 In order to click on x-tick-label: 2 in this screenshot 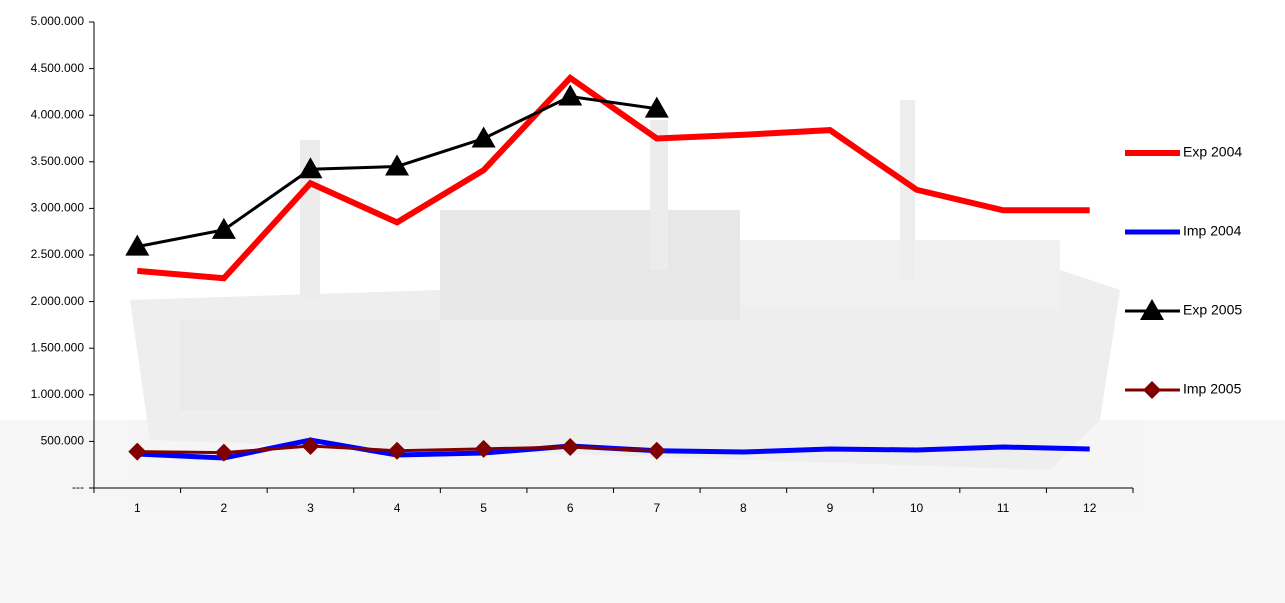, I will do `click(224, 508)`.